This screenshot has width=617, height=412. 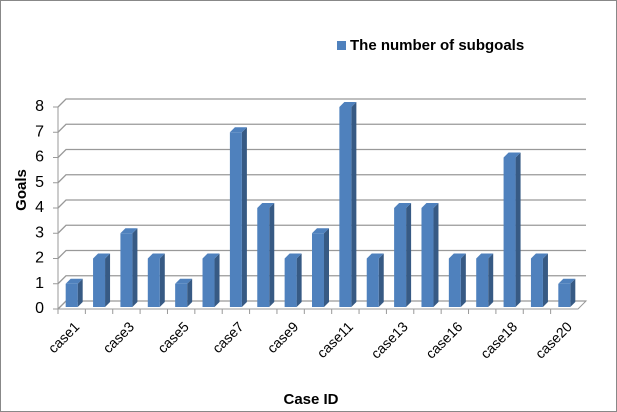 I want to click on y-tick-label: 7, so click(x=39, y=131).